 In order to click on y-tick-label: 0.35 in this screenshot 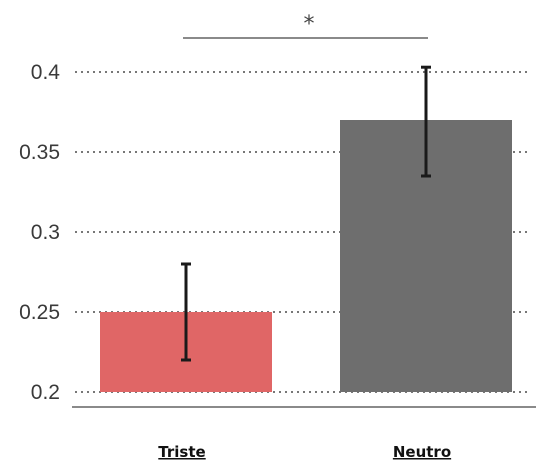, I will do `click(39, 152)`.